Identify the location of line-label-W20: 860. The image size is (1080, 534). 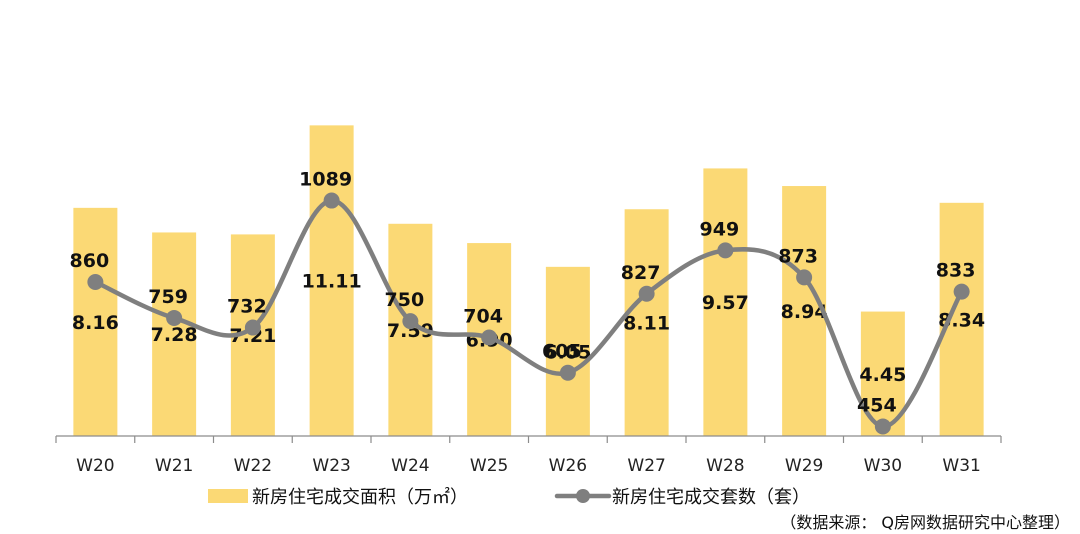
(90, 261).